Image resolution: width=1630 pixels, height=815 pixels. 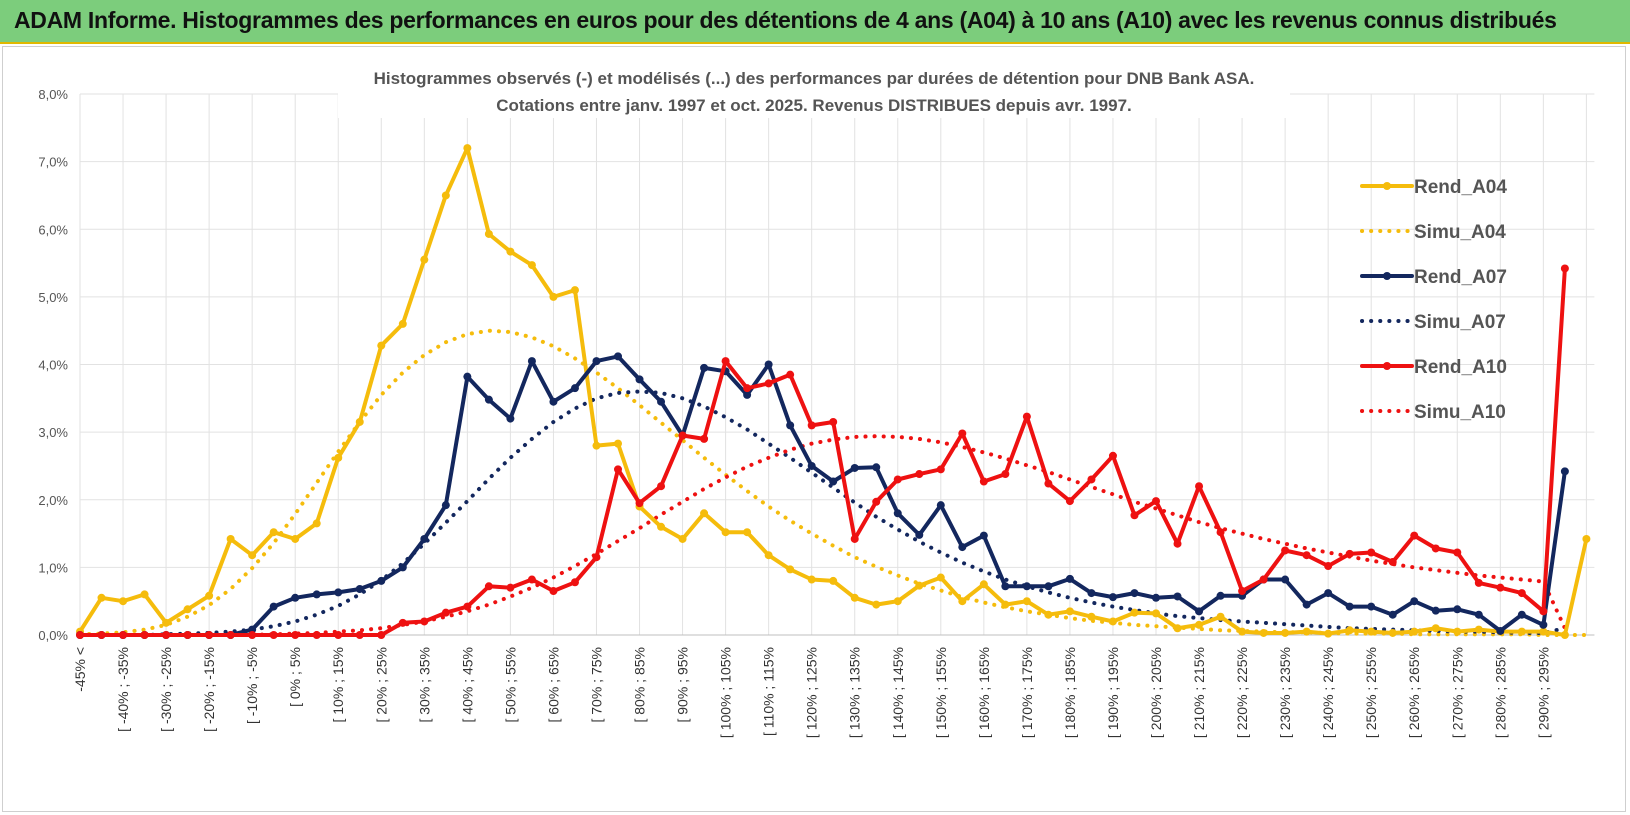 What do you see at coordinates (1242, 692) in the screenshot?
I see `x-tick-label: [ 220% ; 225%` at bounding box center [1242, 692].